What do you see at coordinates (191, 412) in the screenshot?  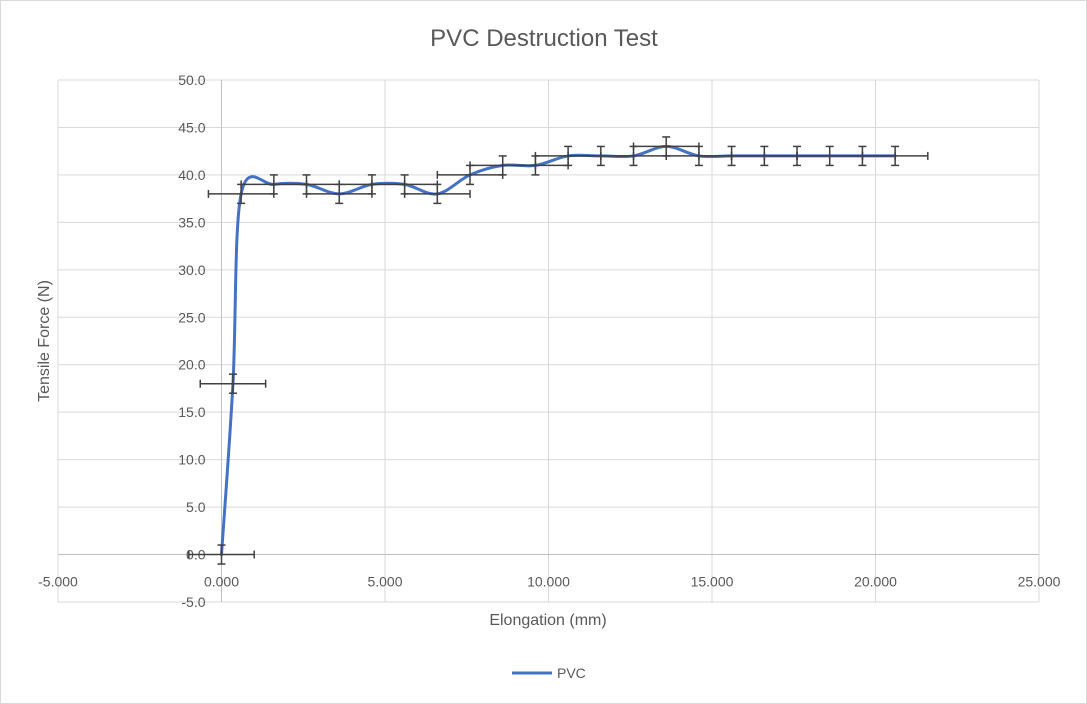 I see `y-tick-label: 15.0` at bounding box center [191, 412].